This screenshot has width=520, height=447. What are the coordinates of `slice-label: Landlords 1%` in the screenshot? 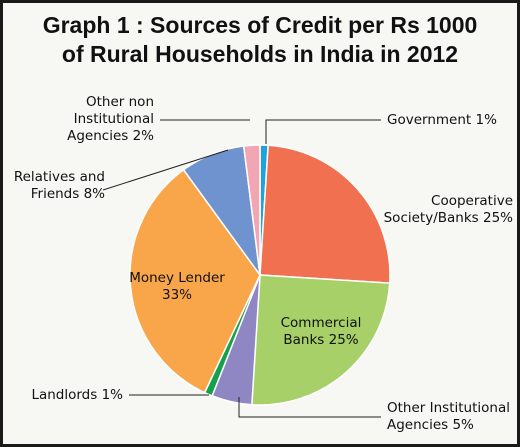 It's located at (77, 395).